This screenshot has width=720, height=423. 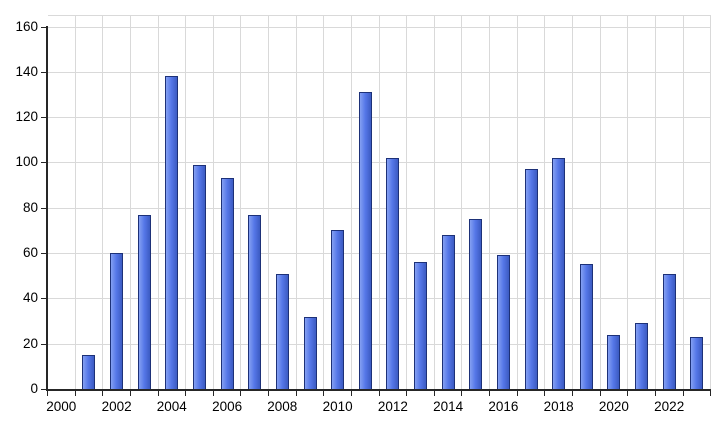 What do you see at coordinates (172, 233) in the screenshot?
I see `bar-2004` at bounding box center [172, 233].